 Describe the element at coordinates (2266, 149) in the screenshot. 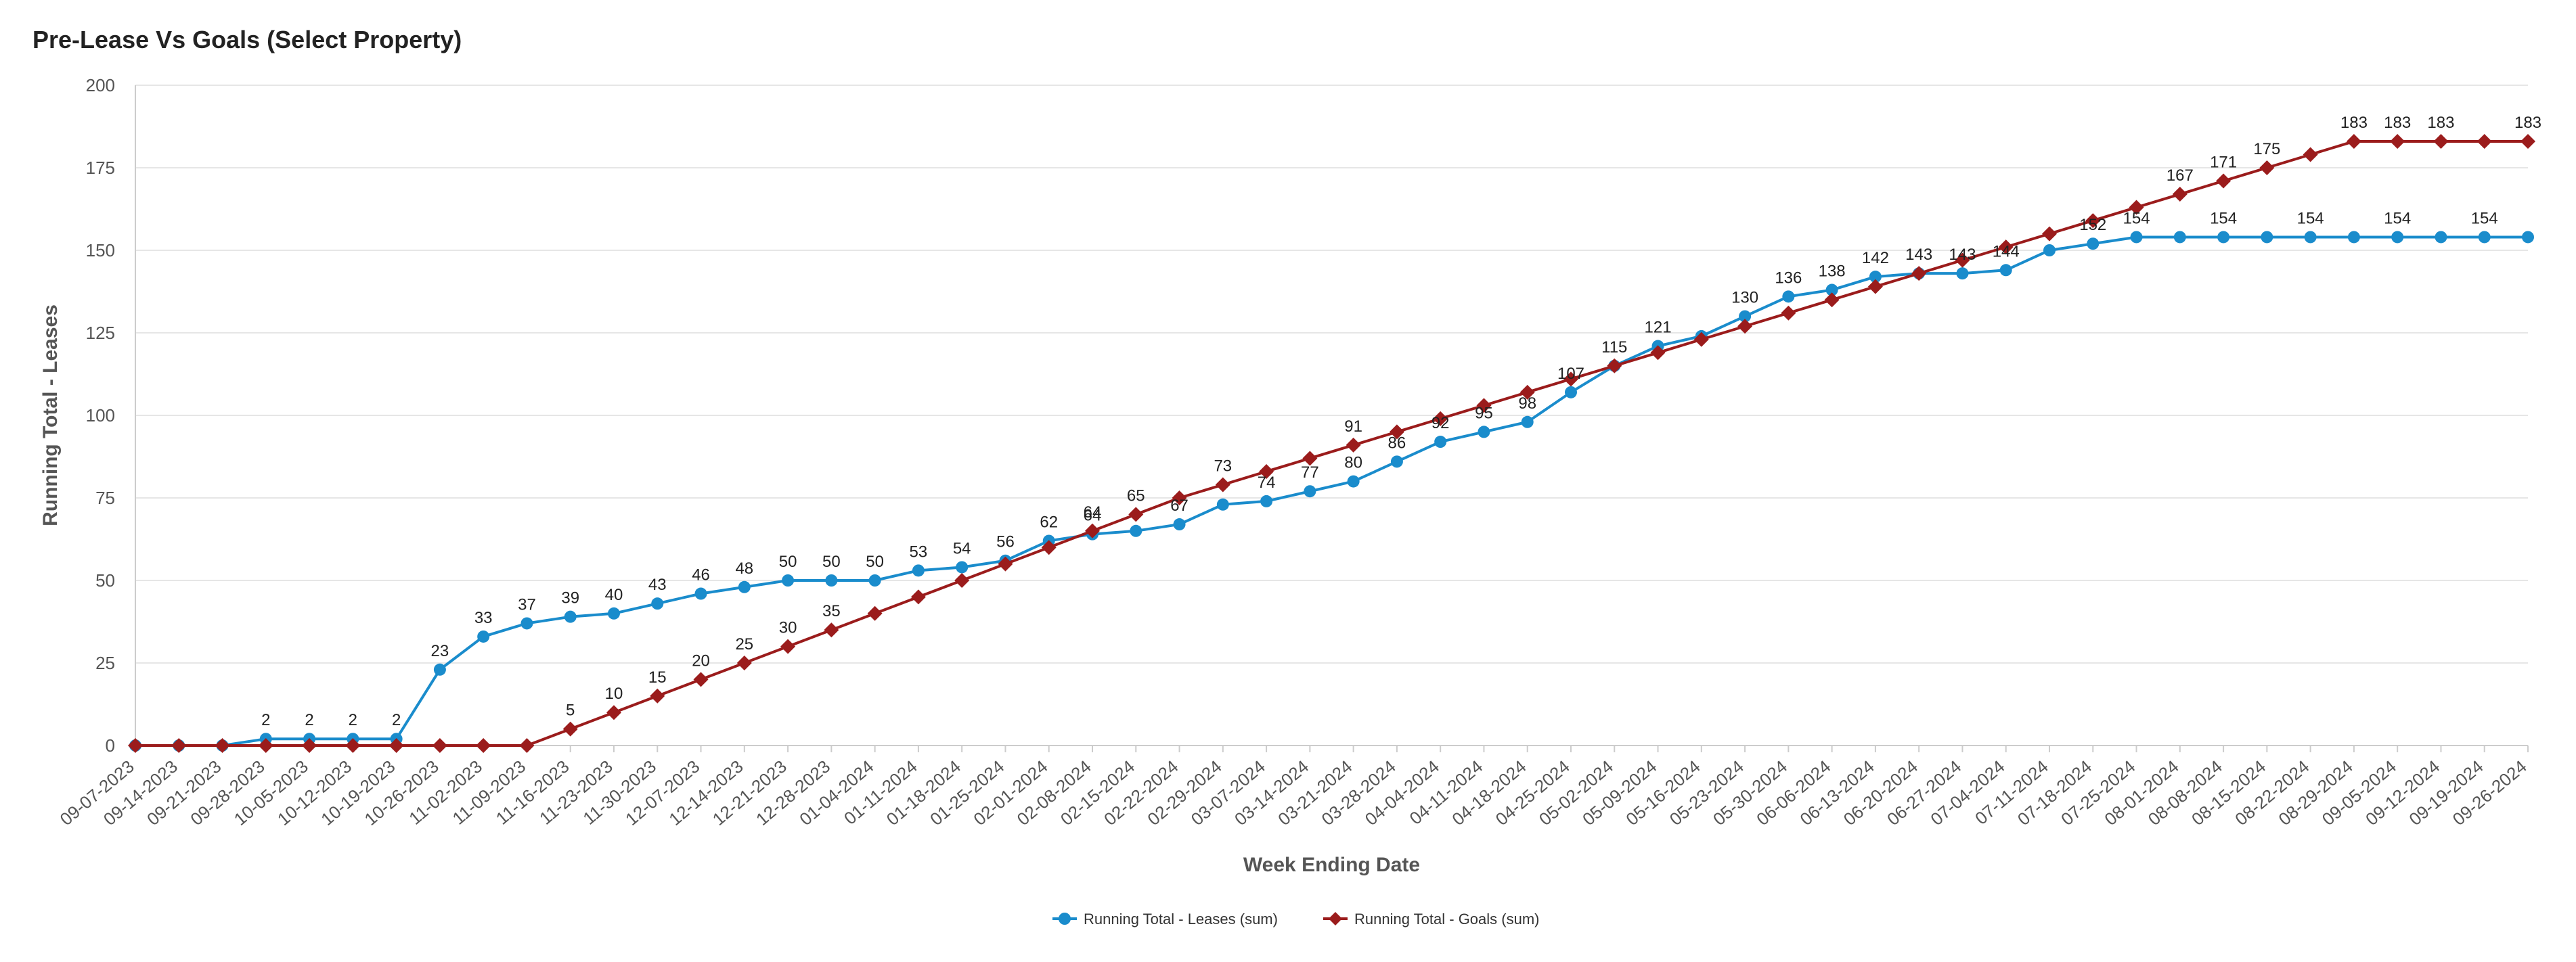

I see `data-label: 175` at that location.